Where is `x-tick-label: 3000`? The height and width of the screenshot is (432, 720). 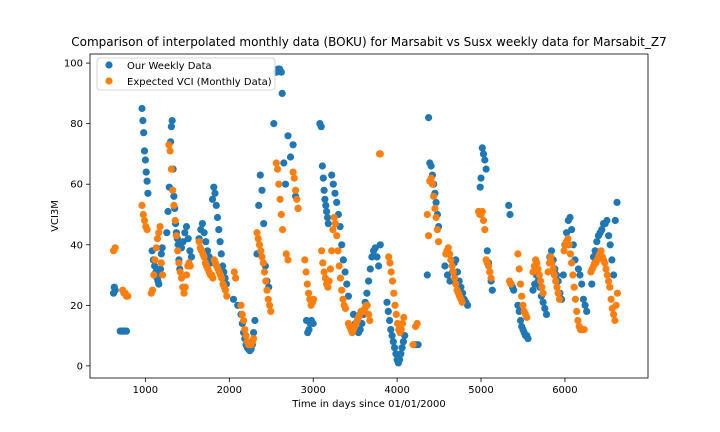
x-tick-label: 3000 is located at coordinates (312, 390).